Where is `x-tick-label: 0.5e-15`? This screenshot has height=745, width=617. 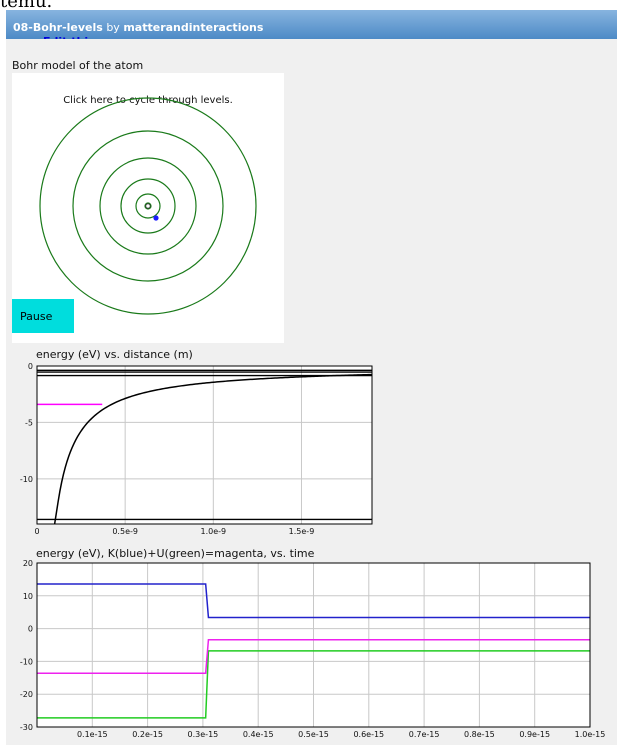
x-tick-label: 0.5e-15 is located at coordinates (313, 734).